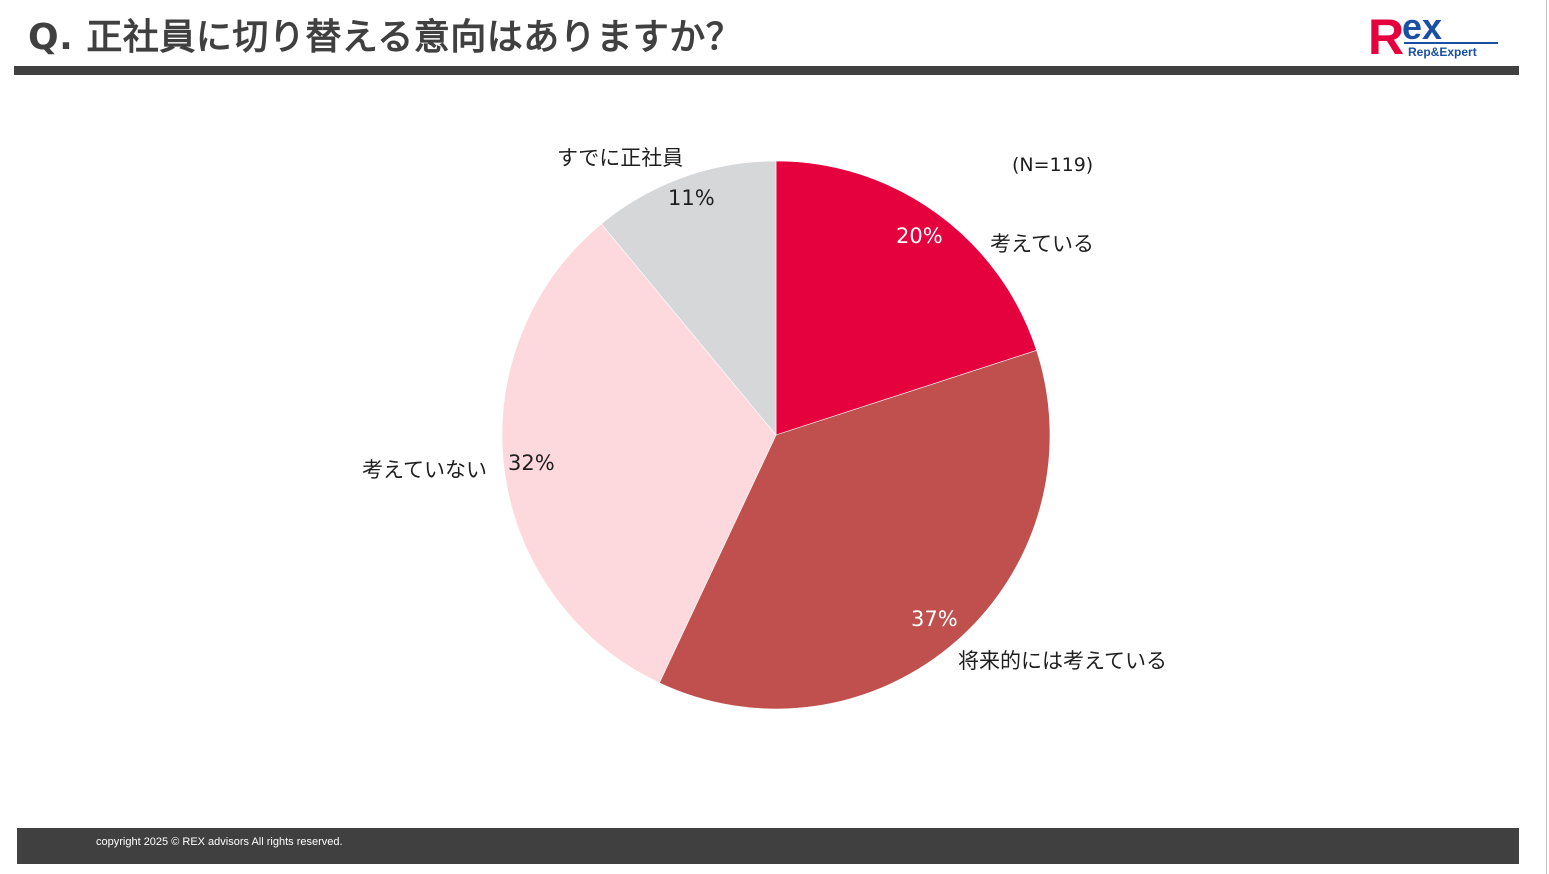  Describe the element at coordinates (1062, 661) in the screenshot. I see `slice-label-shouraiteki: 将来的には考えている` at that location.